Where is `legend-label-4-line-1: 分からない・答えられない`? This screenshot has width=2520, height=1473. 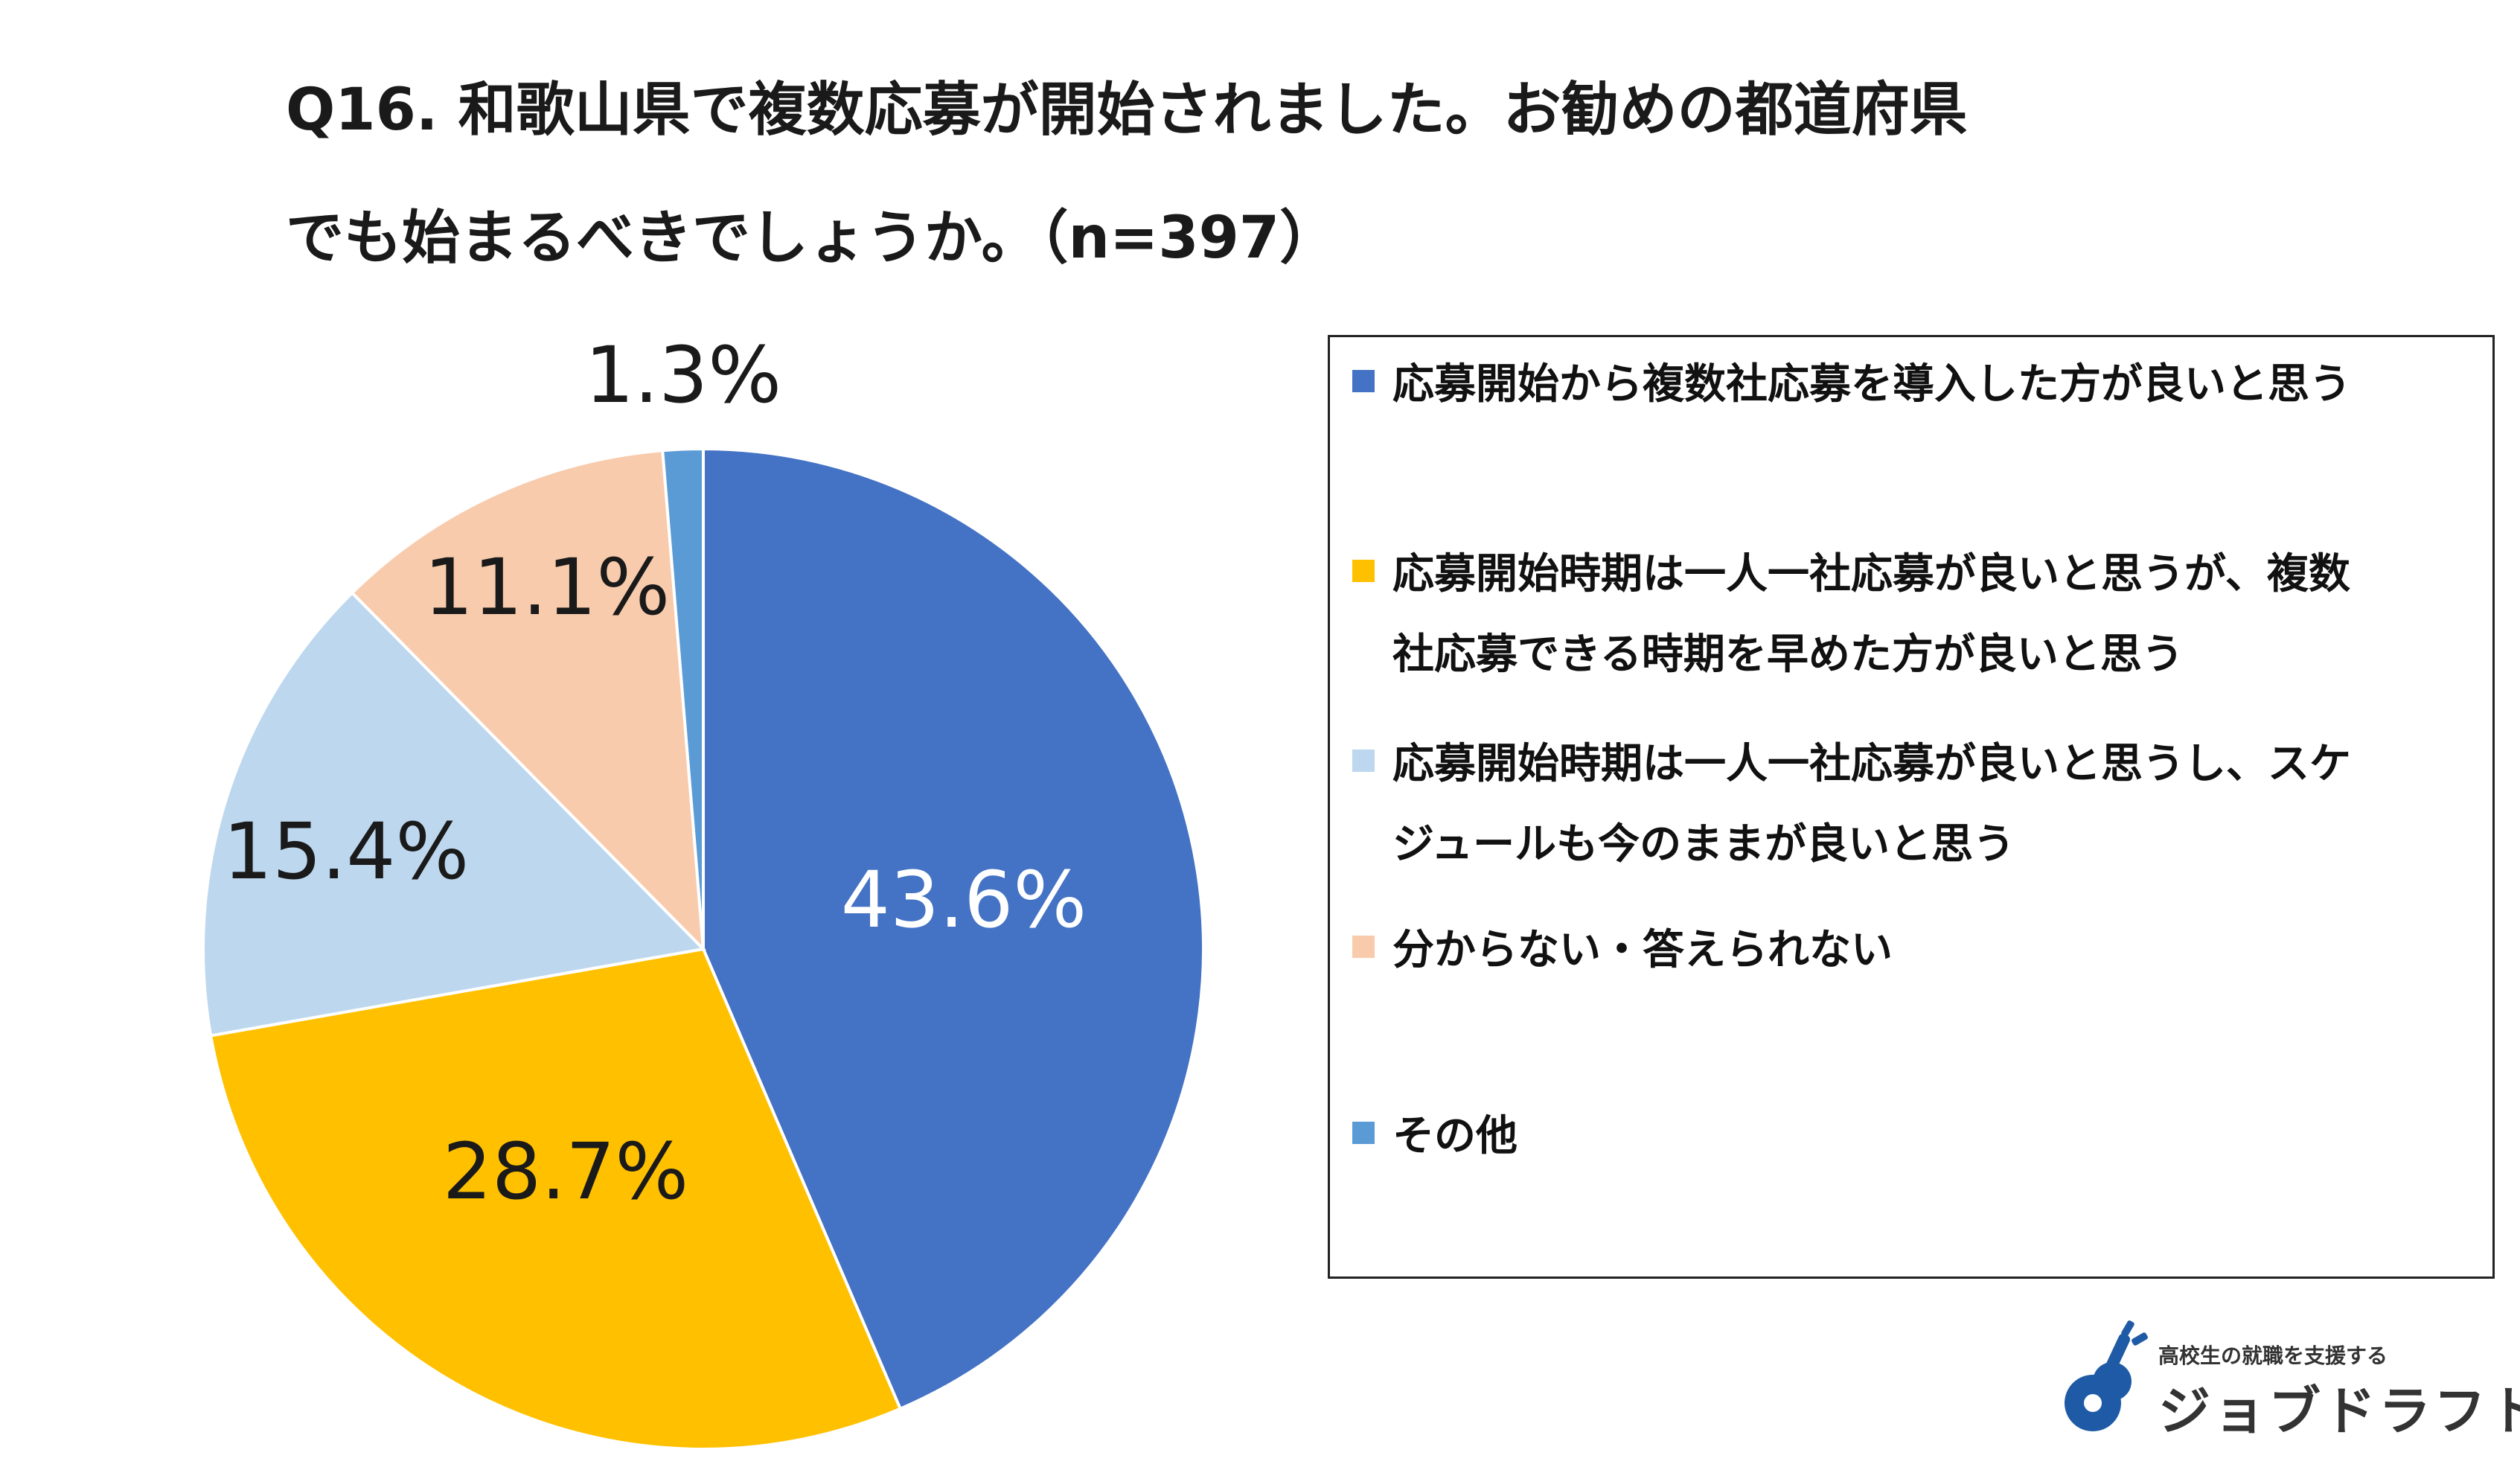 legend-label-4-line-1: 分からない・答えられない is located at coordinates (1642, 950).